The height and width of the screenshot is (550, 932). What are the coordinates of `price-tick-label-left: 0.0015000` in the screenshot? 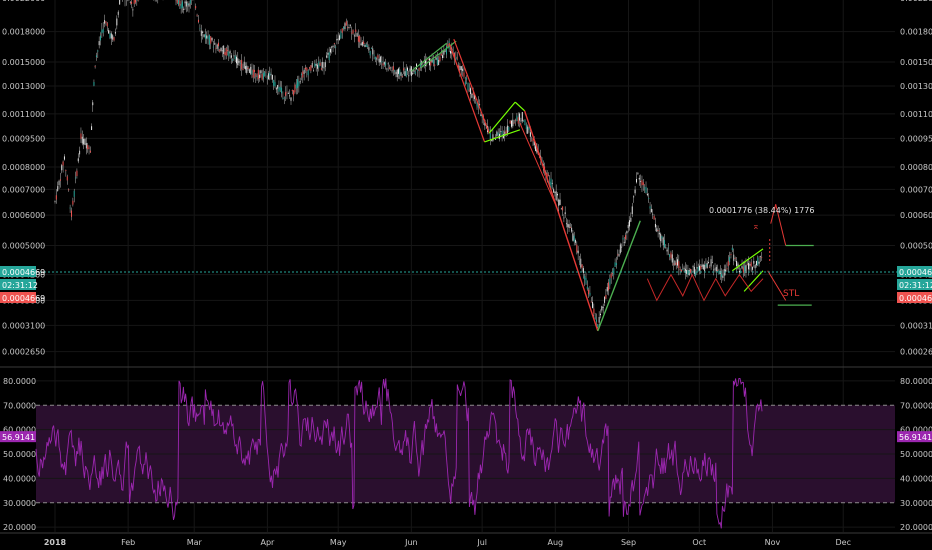 It's located at (23, 62).